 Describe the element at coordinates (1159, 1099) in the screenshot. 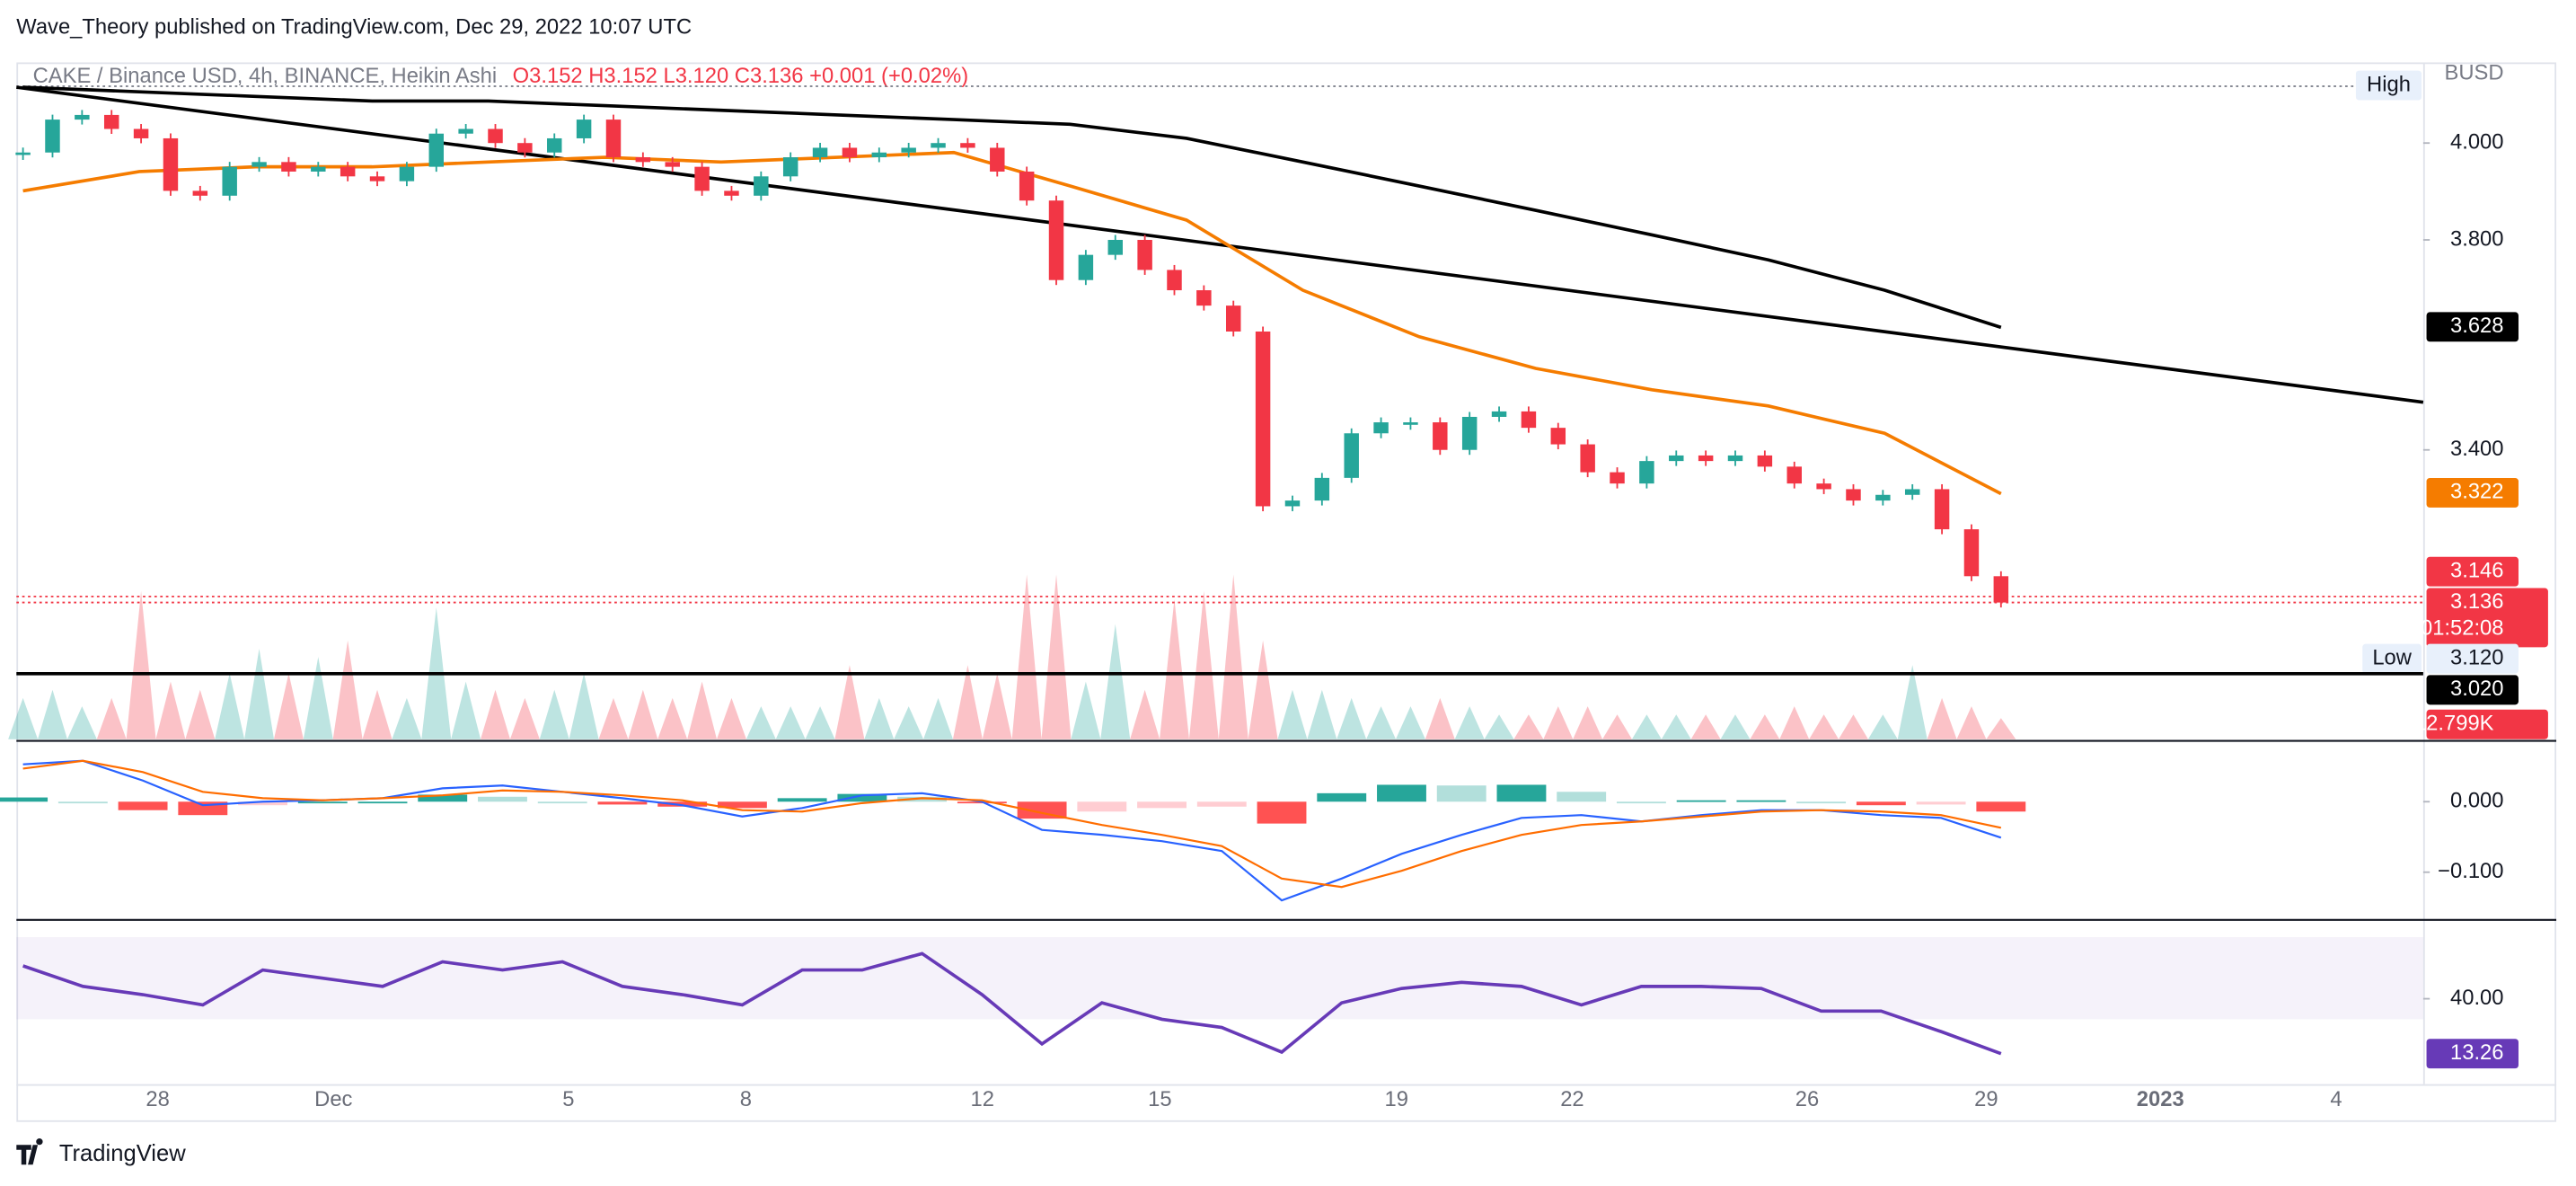

I see `x-tick-label: 15` at that location.